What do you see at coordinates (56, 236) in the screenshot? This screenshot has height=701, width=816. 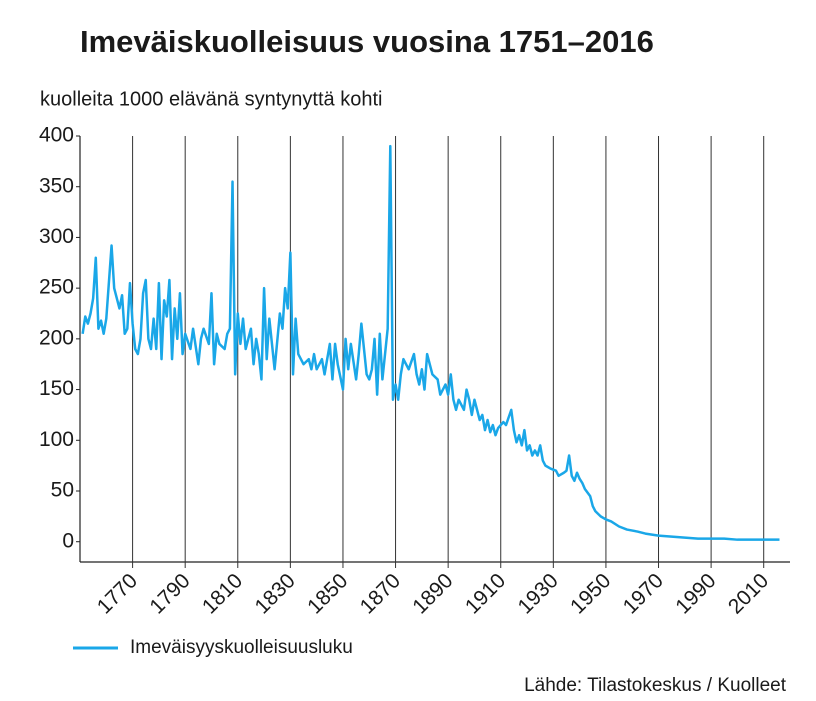 I see `y-tick-label: 300` at bounding box center [56, 236].